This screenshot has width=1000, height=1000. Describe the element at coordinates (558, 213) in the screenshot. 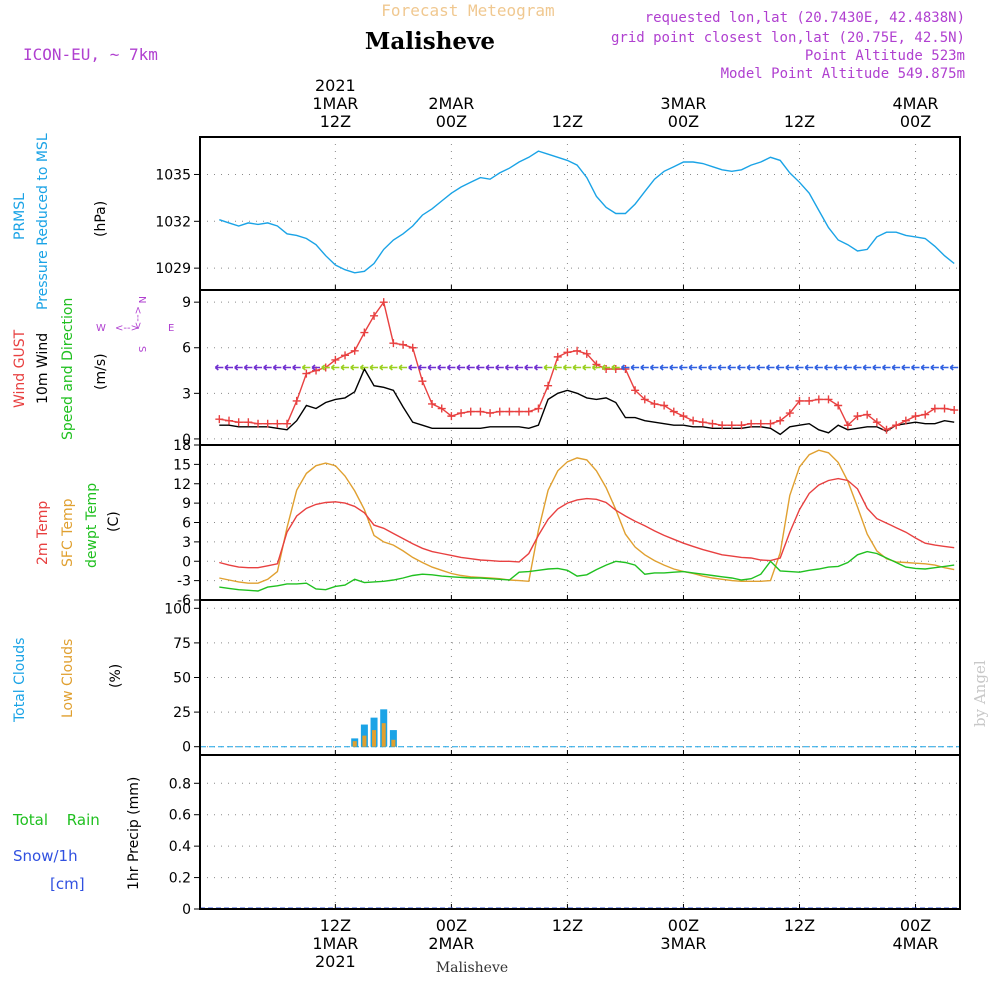

I see `pressure-panel: 1029 1032 1035` at that location.